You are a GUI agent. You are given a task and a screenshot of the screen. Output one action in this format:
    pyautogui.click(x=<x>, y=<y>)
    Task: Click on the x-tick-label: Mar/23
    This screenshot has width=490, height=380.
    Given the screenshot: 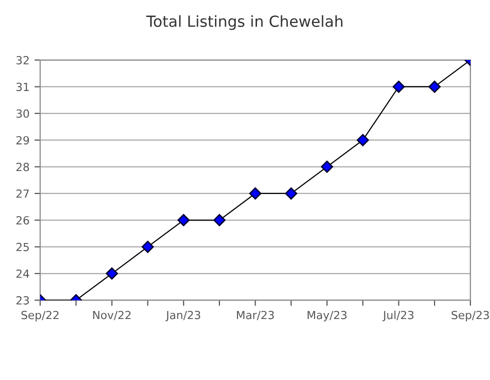 What is the action you would take?
    pyautogui.click(x=255, y=315)
    